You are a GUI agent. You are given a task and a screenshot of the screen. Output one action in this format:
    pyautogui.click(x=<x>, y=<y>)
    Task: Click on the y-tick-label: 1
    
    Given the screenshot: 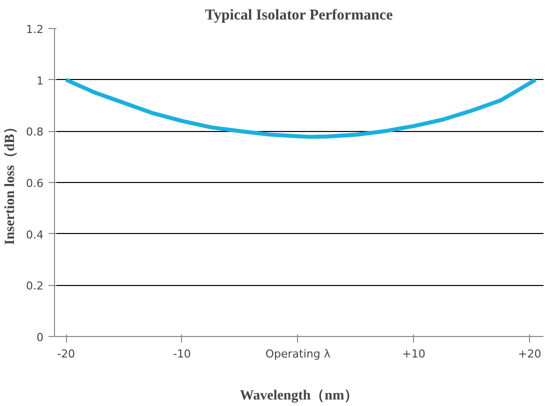 What is the action you would take?
    pyautogui.click(x=40, y=81)
    